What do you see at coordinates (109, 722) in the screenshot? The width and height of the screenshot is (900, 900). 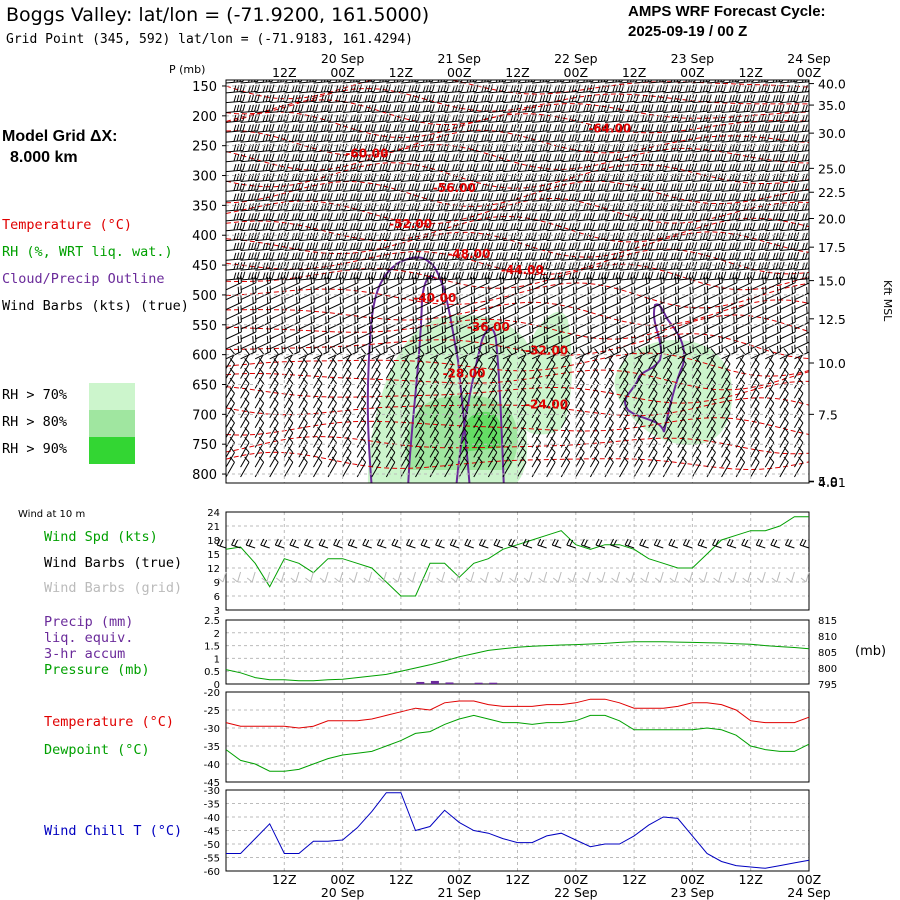 I see `temp-label: Temperature (°C)` at bounding box center [109, 722].